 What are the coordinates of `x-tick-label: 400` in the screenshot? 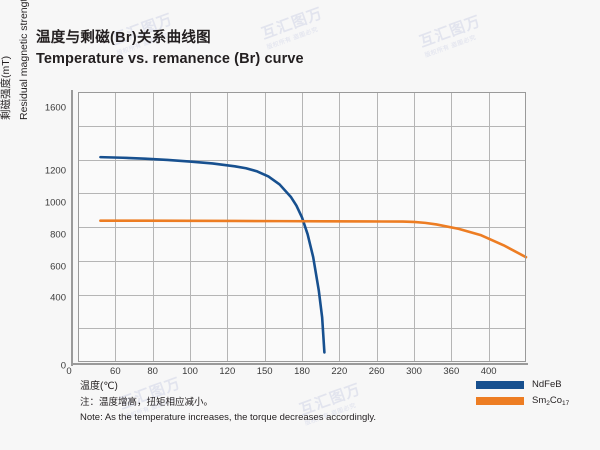 It's located at (488, 371).